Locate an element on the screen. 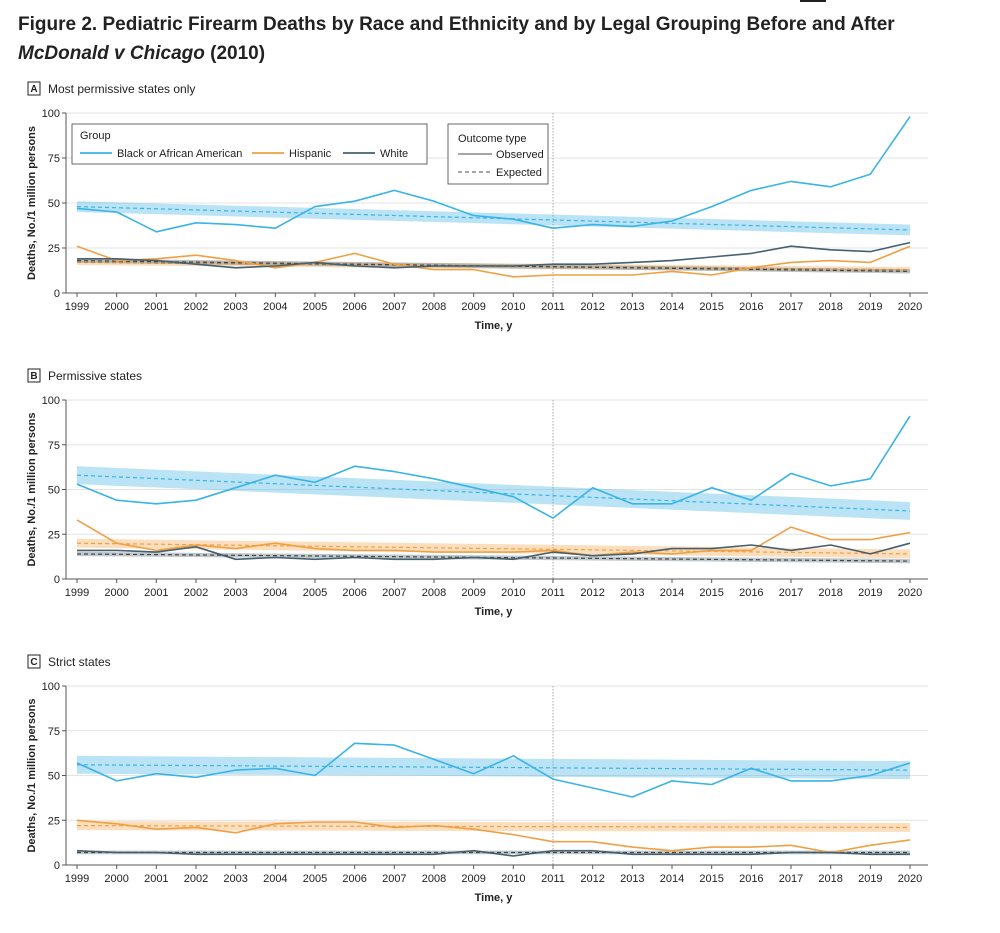 The width and height of the screenshot is (1000, 933). x-tick-label: 2007 is located at coordinates (394, 307).